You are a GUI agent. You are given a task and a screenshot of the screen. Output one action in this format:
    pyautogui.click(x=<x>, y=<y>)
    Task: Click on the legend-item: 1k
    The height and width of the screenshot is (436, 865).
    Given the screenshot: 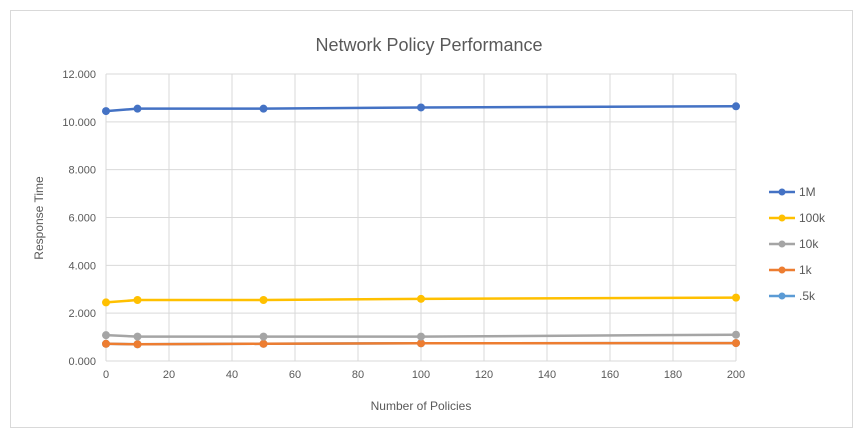 What is the action you would take?
    pyautogui.click(x=791, y=270)
    